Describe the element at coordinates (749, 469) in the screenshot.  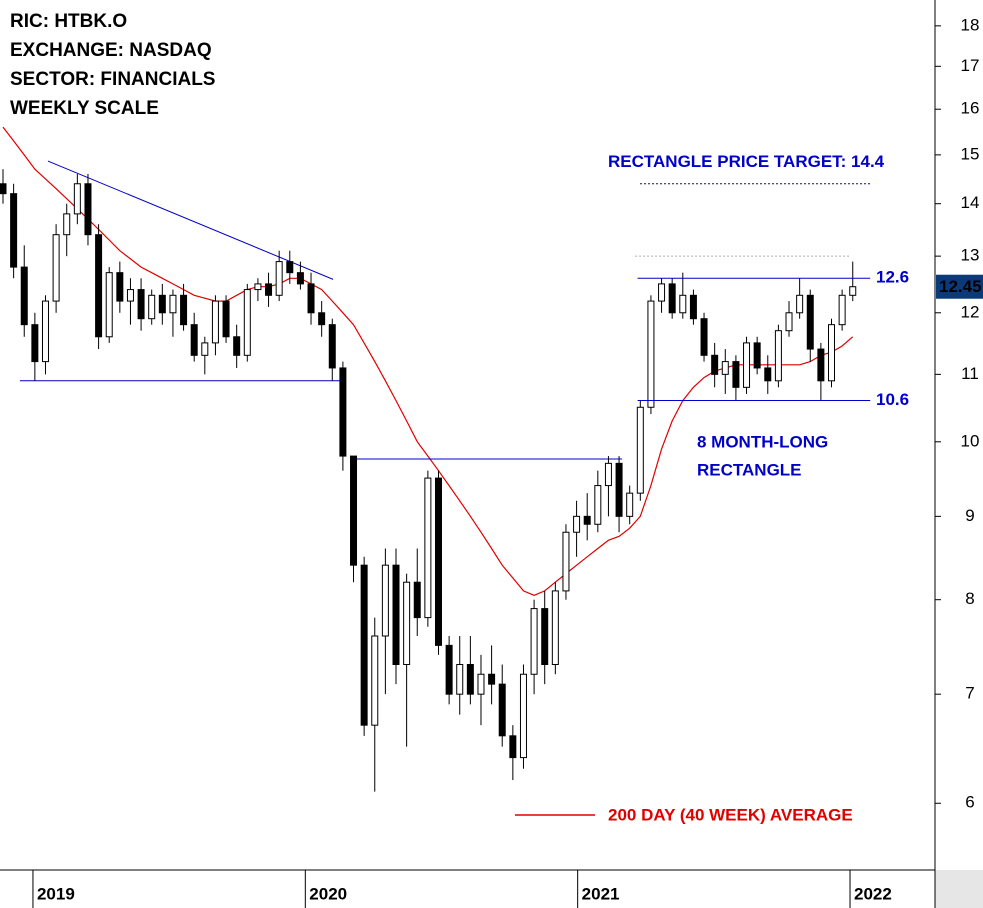
I see `rectangle-label: RECTANGLE` at that location.